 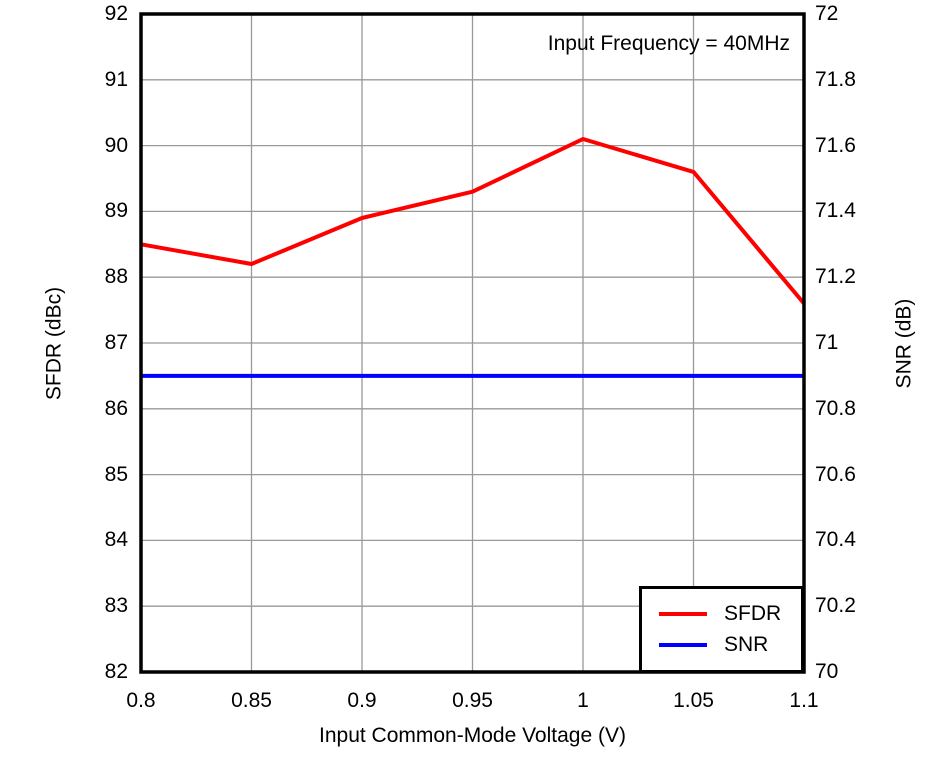 I want to click on chart-annotation: Input Frequency = 40MHz, so click(x=668, y=43).